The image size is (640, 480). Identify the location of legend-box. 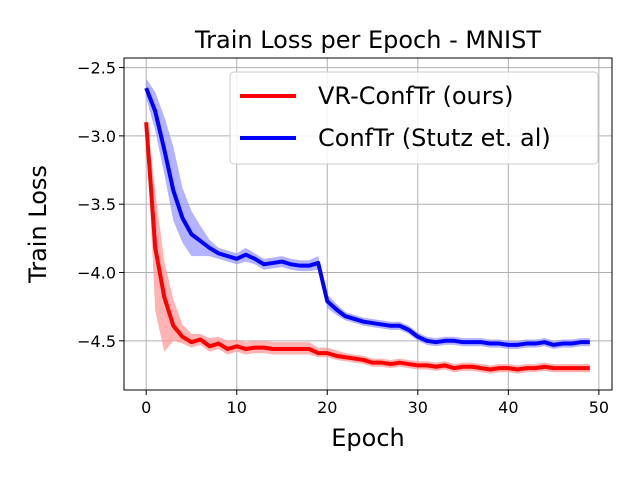
(414, 118).